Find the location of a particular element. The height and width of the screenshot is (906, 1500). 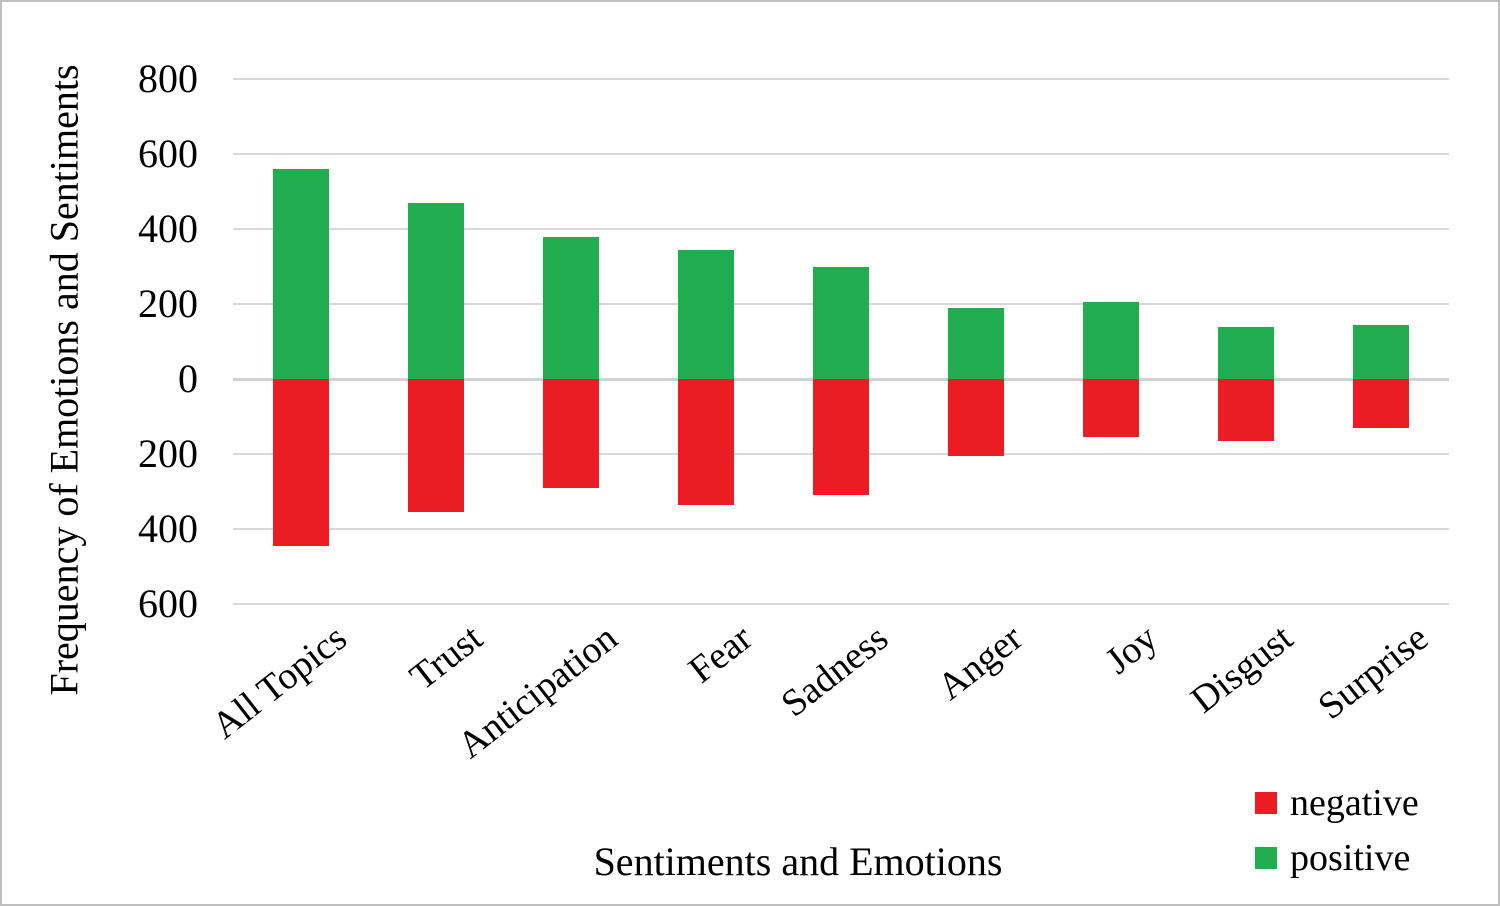

x-axis-category-label: All Topics is located at coordinates (280, 682).